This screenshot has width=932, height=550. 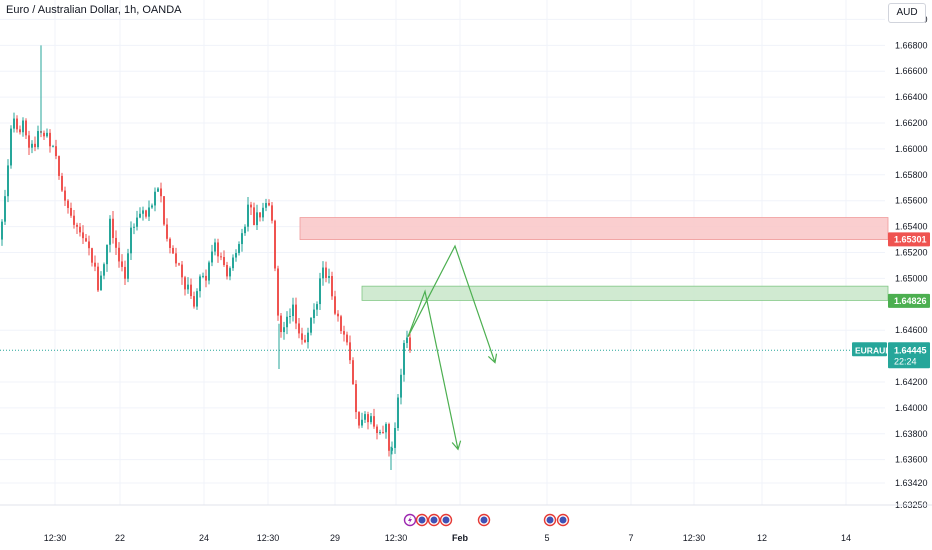 I want to click on lightning-event-icon, so click(x=410, y=520).